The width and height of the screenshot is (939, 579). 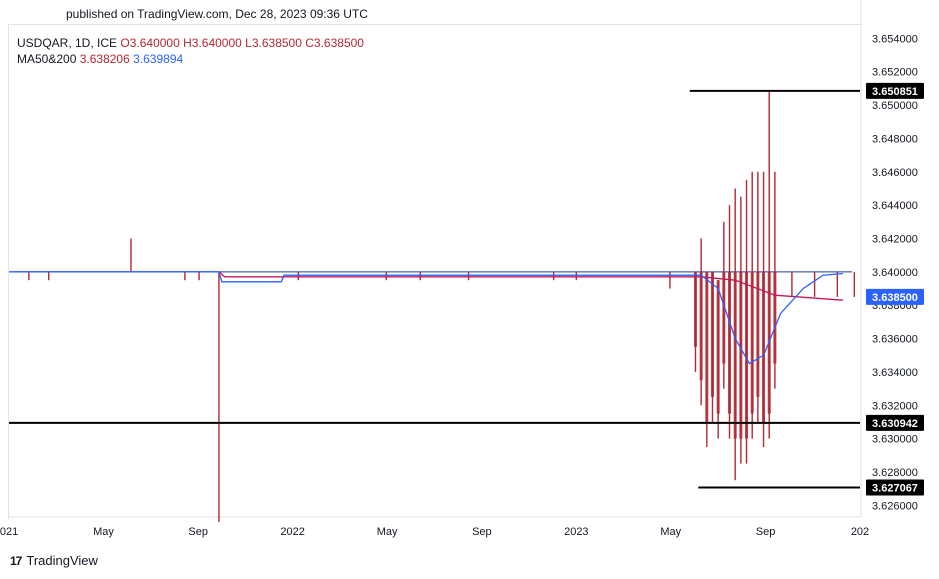 I want to click on current-price-badge, so click(x=895, y=296).